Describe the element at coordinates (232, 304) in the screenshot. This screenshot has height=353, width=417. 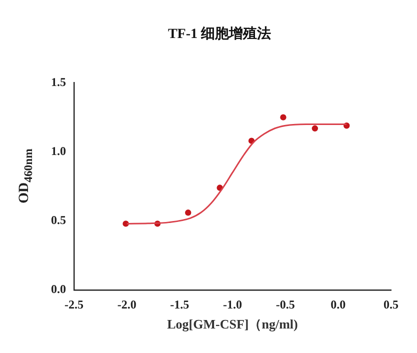
I see `x-tick-label: -1.0` at that location.